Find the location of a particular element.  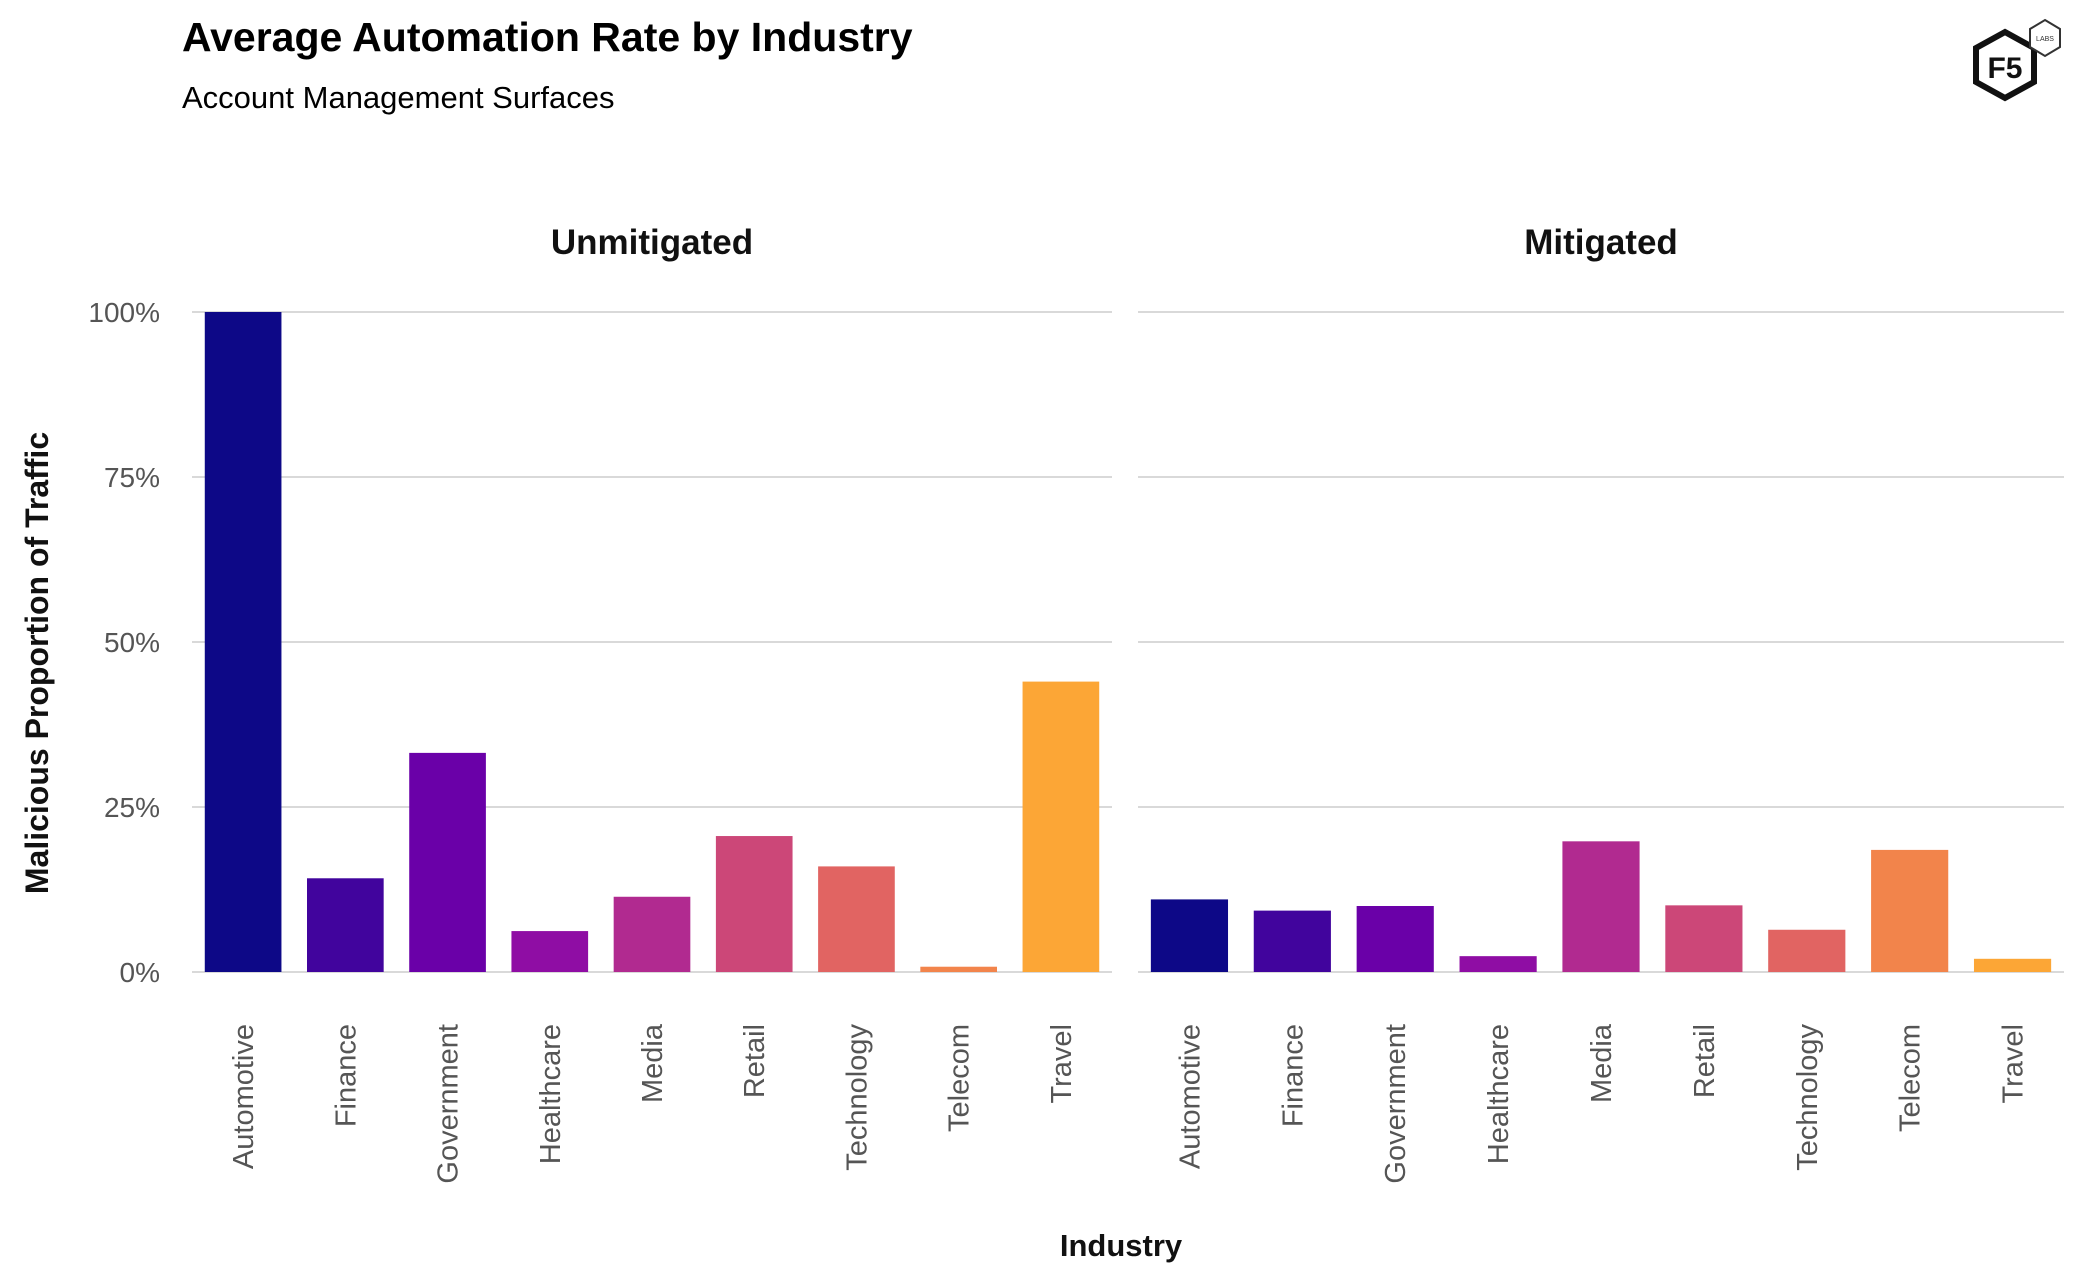

bar-mitigated-healthcare is located at coordinates (1498, 964).